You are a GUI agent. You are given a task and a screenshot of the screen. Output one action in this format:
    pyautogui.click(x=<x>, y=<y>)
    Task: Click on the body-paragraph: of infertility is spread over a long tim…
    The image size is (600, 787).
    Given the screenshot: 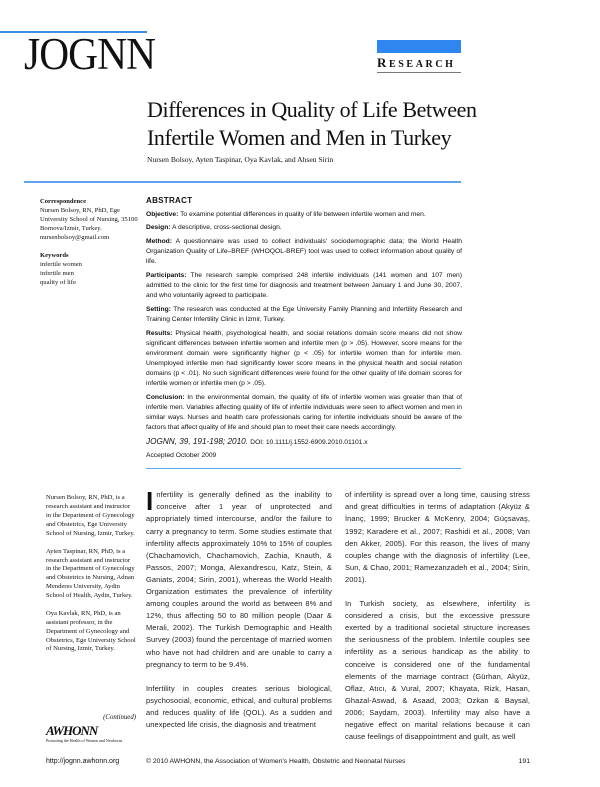 What is the action you would take?
    pyautogui.click(x=437, y=537)
    